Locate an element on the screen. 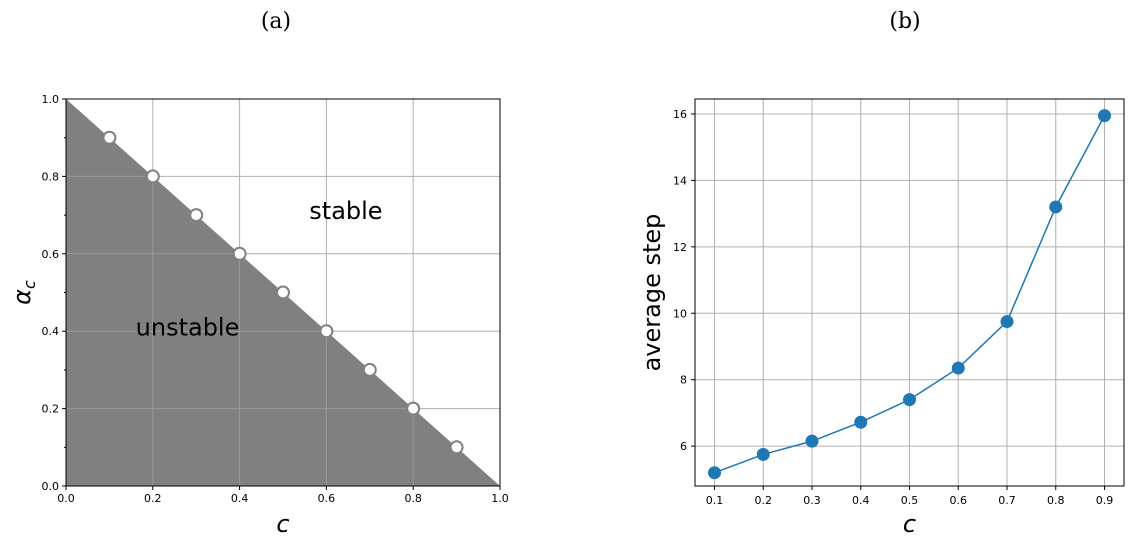 Image resolution: width=1130 pixels, height=541 pixels. chart-b-x-ticks: 0.1 0.2 0.3 0.4 0.5 0.6 0.7 0.8 0.9 is located at coordinates (910, 496).